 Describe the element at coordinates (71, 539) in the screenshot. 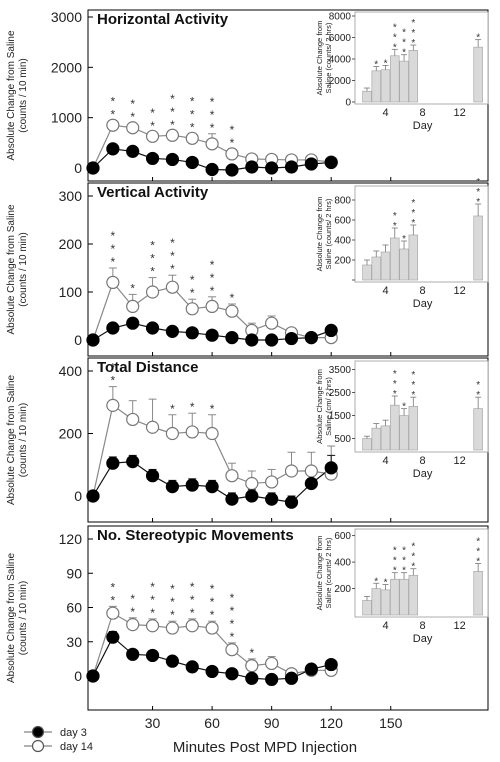

I see `y-tick-label: 120` at that location.